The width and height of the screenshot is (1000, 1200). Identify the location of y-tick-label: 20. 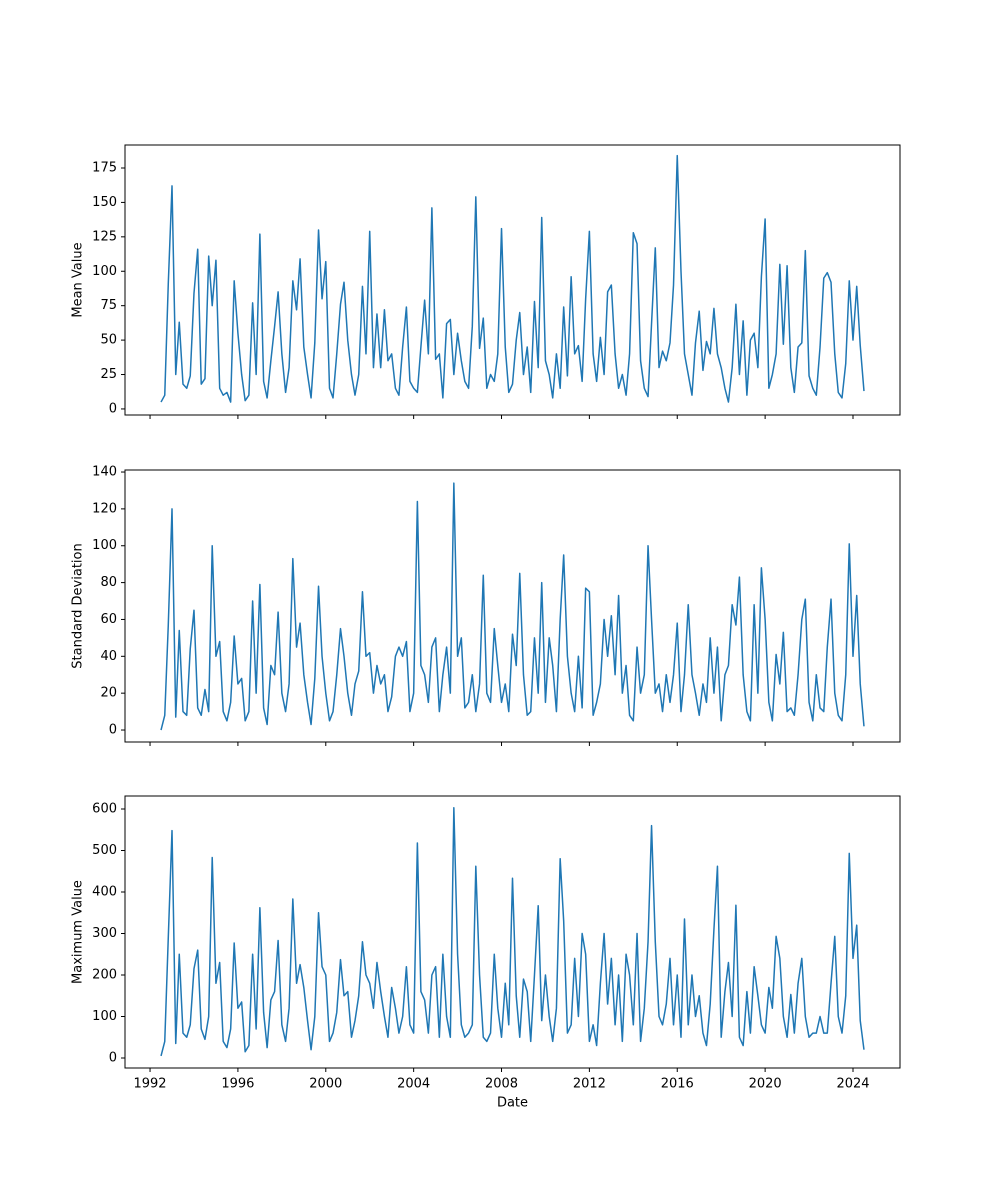
(108, 693).